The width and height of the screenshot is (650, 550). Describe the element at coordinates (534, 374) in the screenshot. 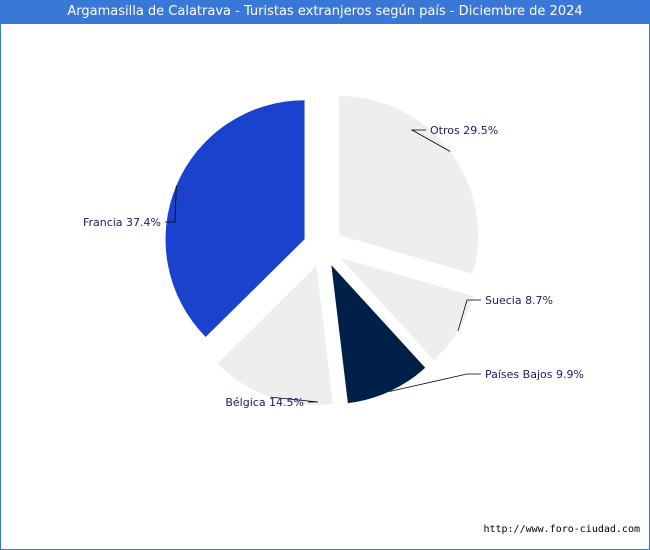

I see `slice-label-pa-ses-bajos: Países Bajos 9.9%` at that location.